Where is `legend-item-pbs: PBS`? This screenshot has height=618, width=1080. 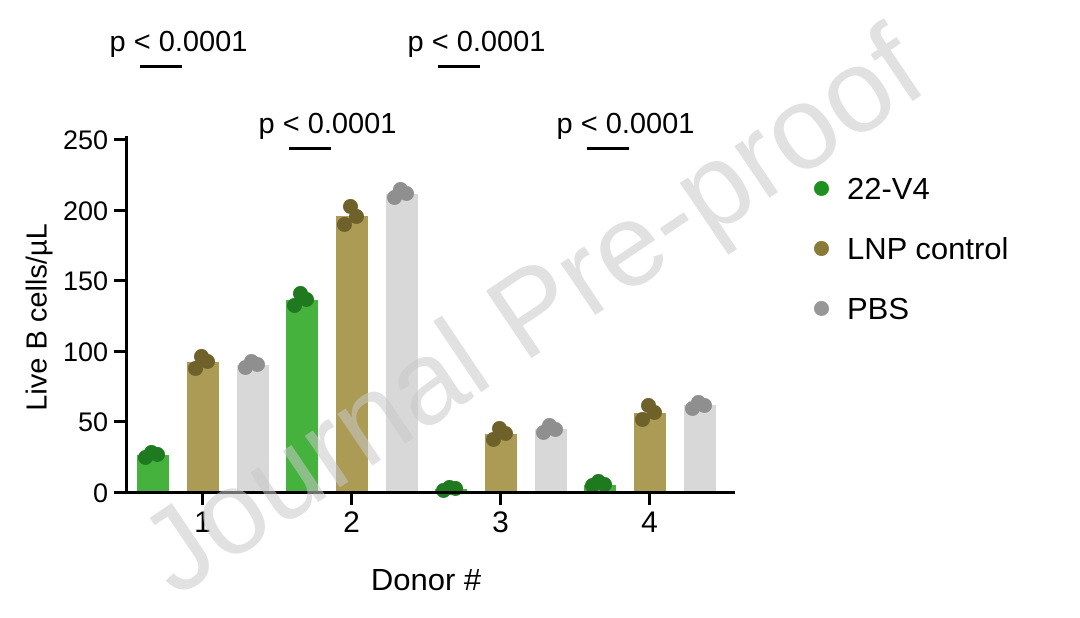 legend-item-pbs: PBS is located at coordinates (911, 308).